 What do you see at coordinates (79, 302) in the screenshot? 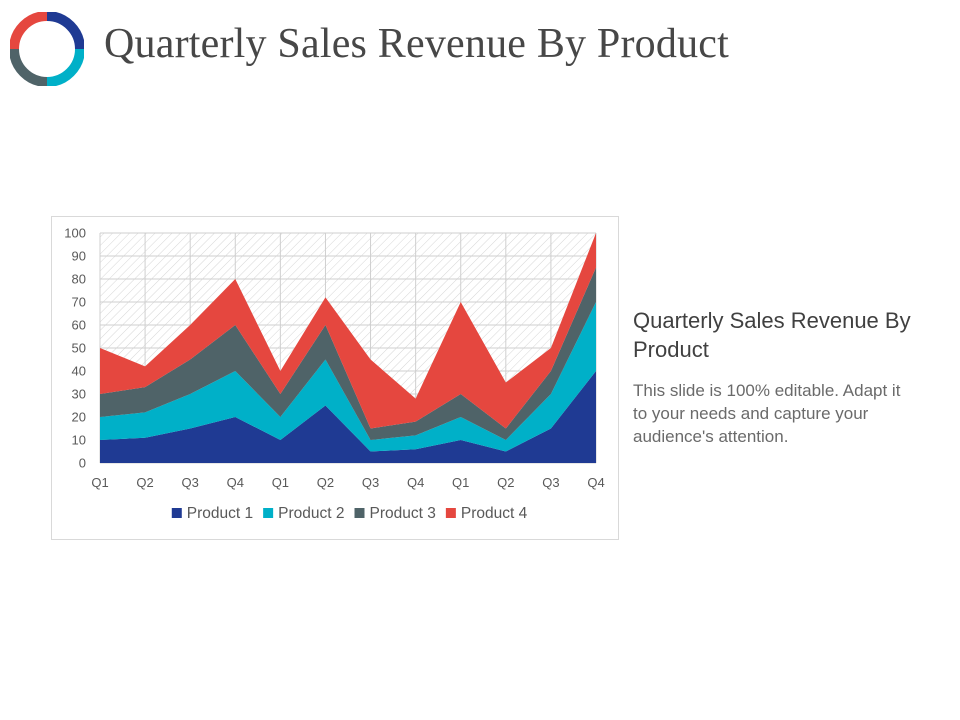
I see `y-tick-label: 70` at bounding box center [79, 302].